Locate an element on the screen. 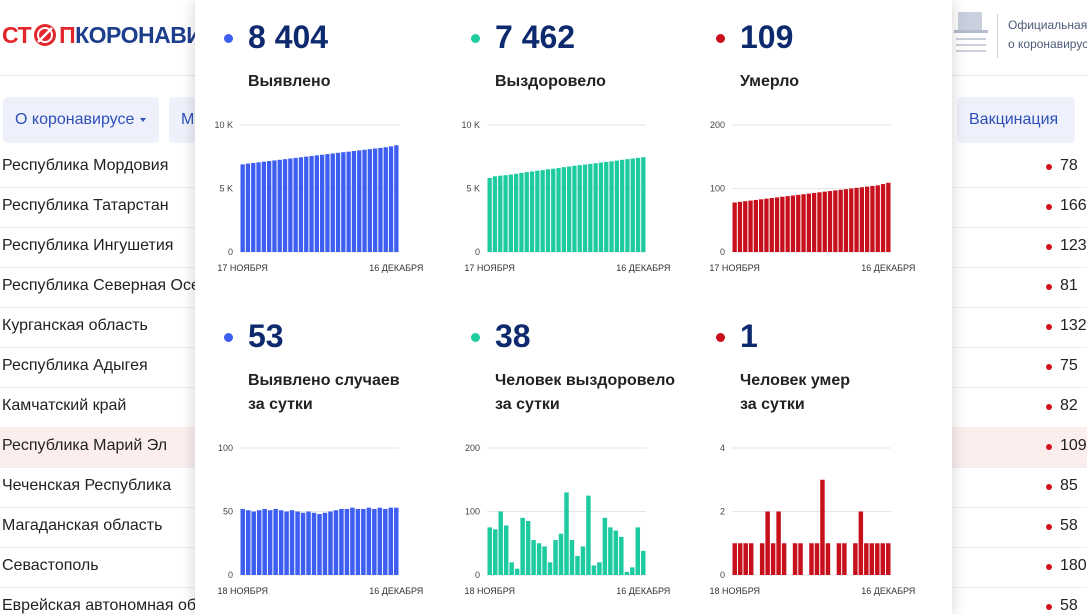 Image resolution: width=1087 pixels, height=615 pixels. nav-label: О коронавирусе is located at coordinates (75, 119).